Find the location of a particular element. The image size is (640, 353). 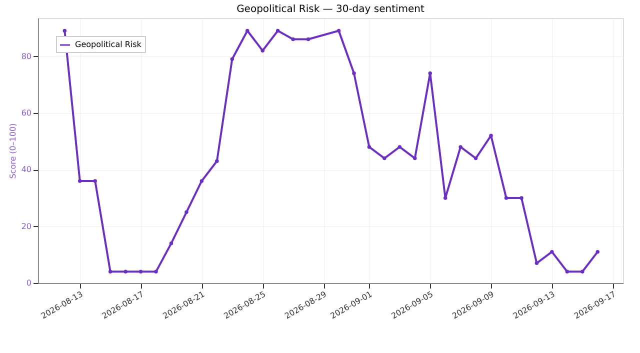

y-tick-label: 80 is located at coordinates (26, 56).